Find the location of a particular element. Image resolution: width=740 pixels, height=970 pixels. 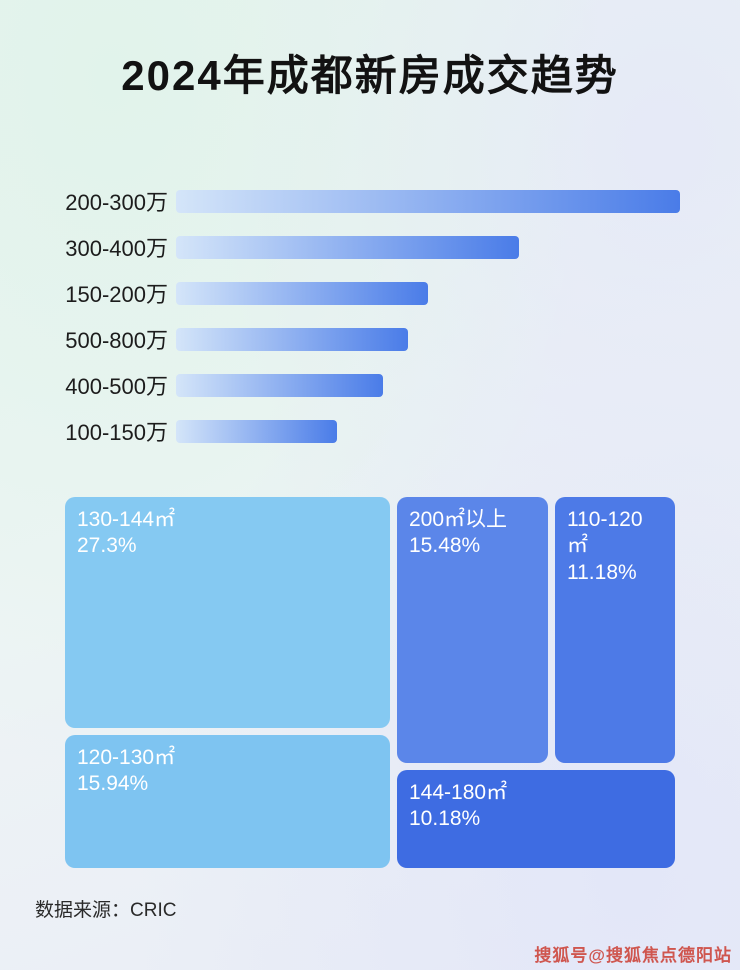

treemap-percent-label: 15.94% is located at coordinates (113, 784).